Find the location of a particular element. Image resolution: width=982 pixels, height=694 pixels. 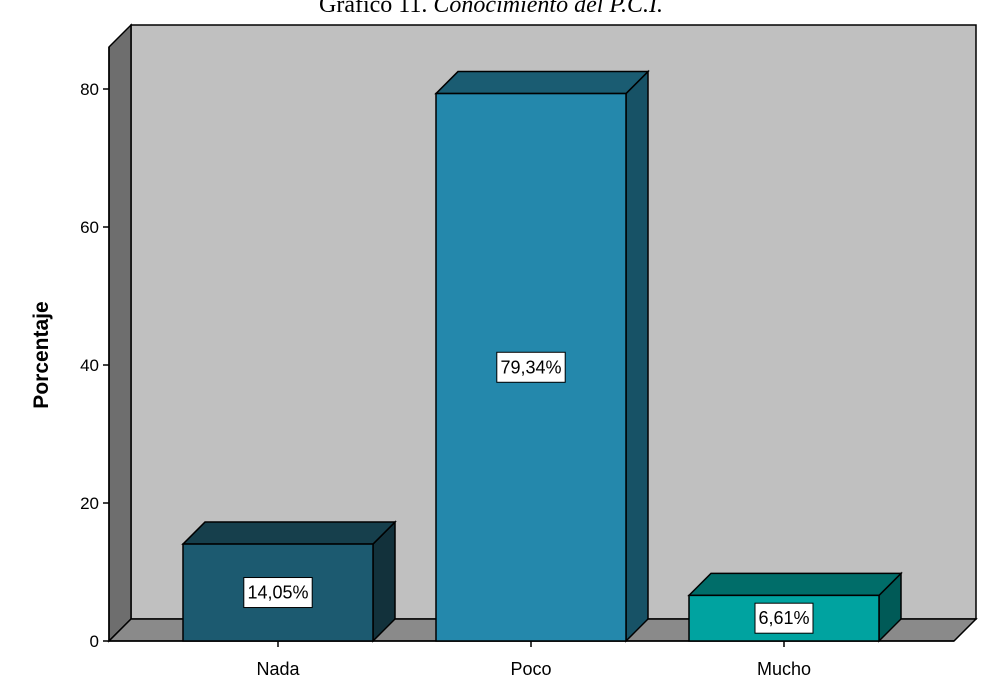

data-label-box-mucho is located at coordinates (784, 618).